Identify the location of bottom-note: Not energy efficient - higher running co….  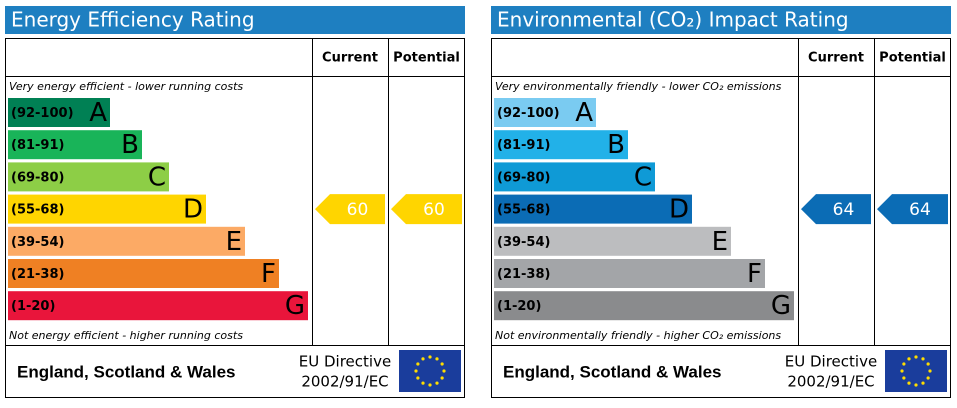
(126, 335).